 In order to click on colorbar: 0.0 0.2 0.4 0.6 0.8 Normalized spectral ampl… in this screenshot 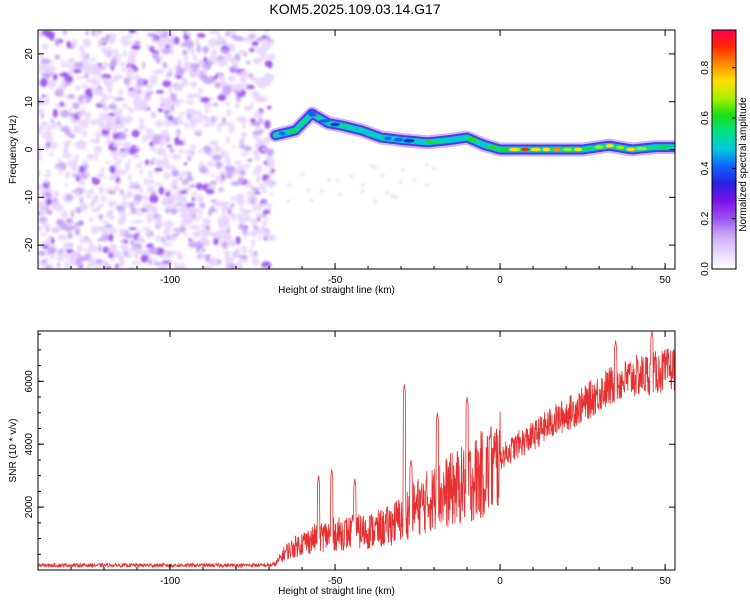, I will do `click(724, 152)`.